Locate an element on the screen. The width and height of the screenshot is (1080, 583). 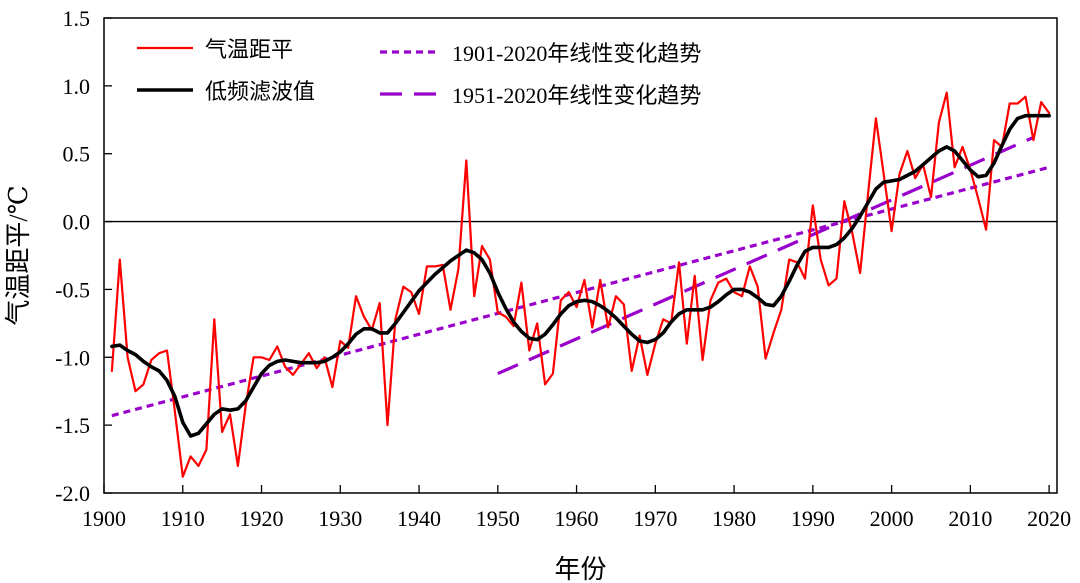
y-tick-label: -0.5 is located at coordinates (72, 289).